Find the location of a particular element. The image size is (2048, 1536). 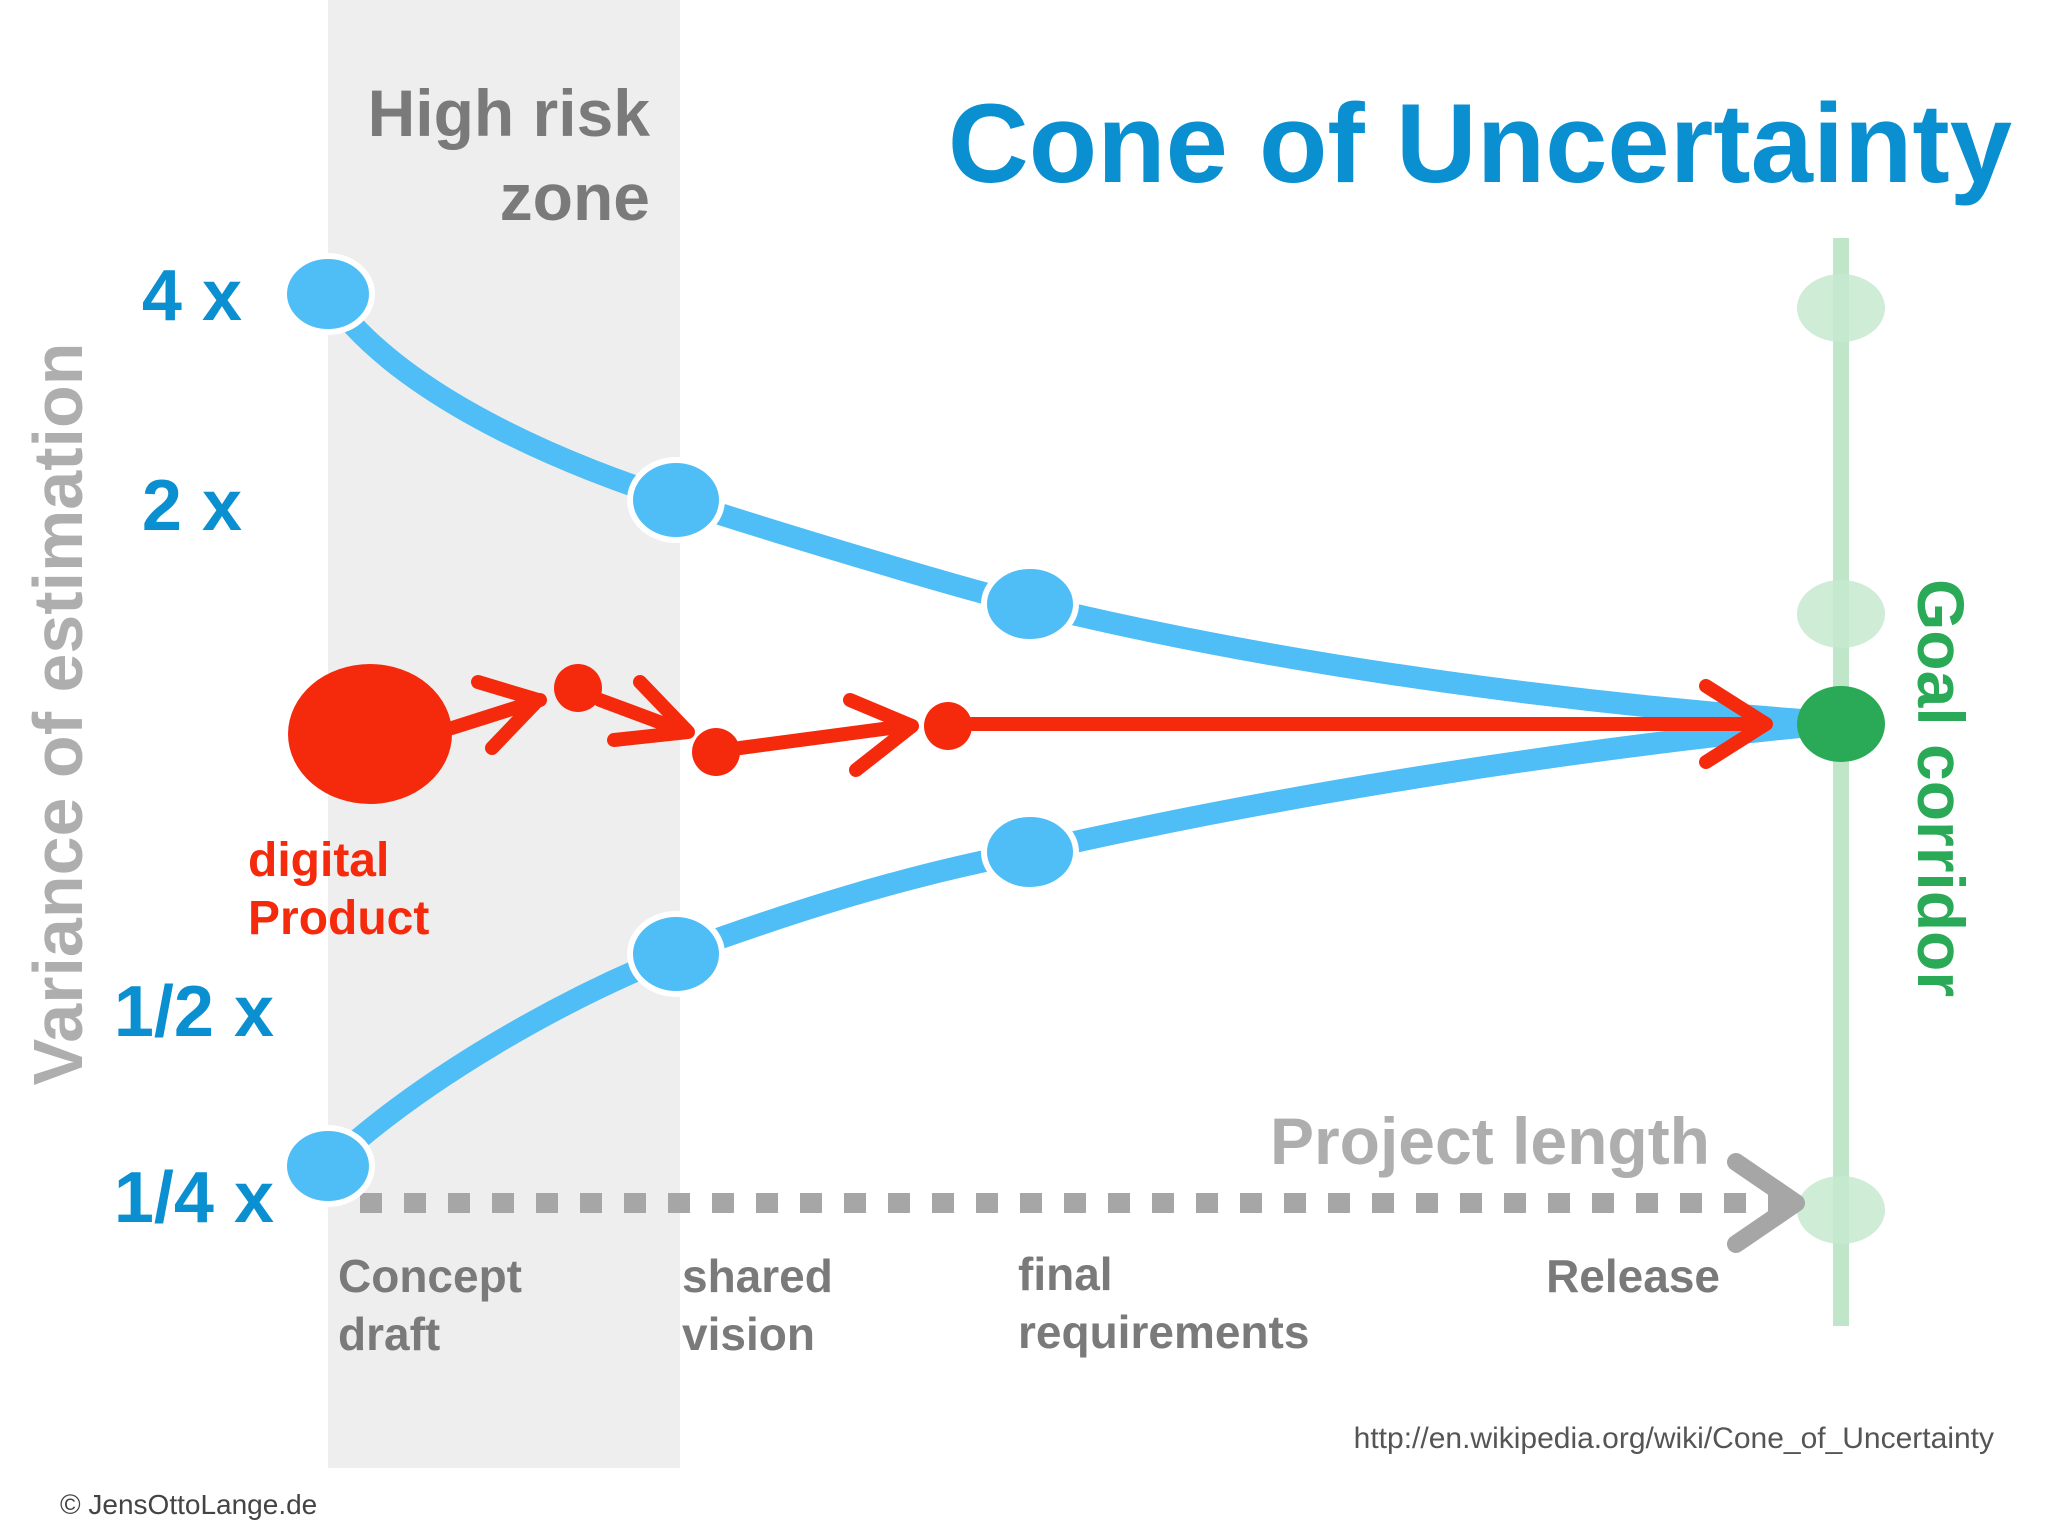

milestone-release: Release is located at coordinates (1633, 1276).